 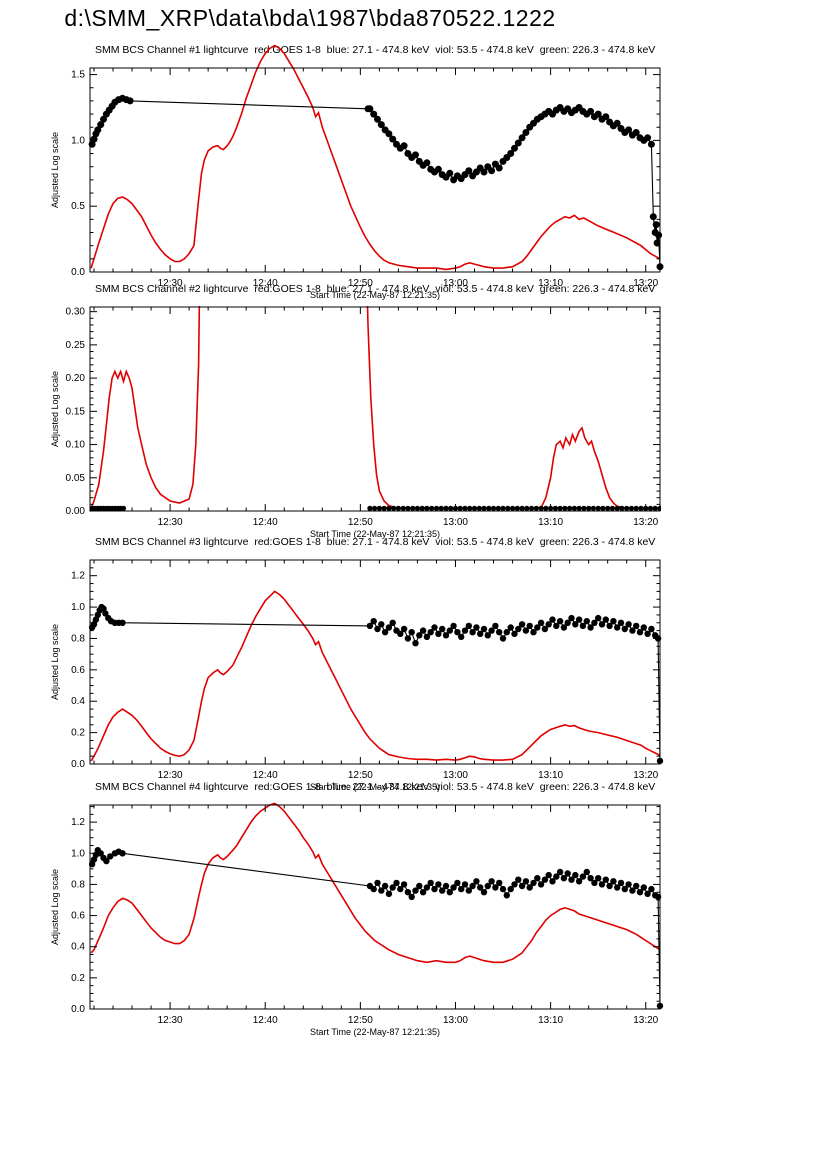 What do you see at coordinates (78, 884) in the screenshot?
I see `y-tick-label: 0.8` at bounding box center [78, 884].